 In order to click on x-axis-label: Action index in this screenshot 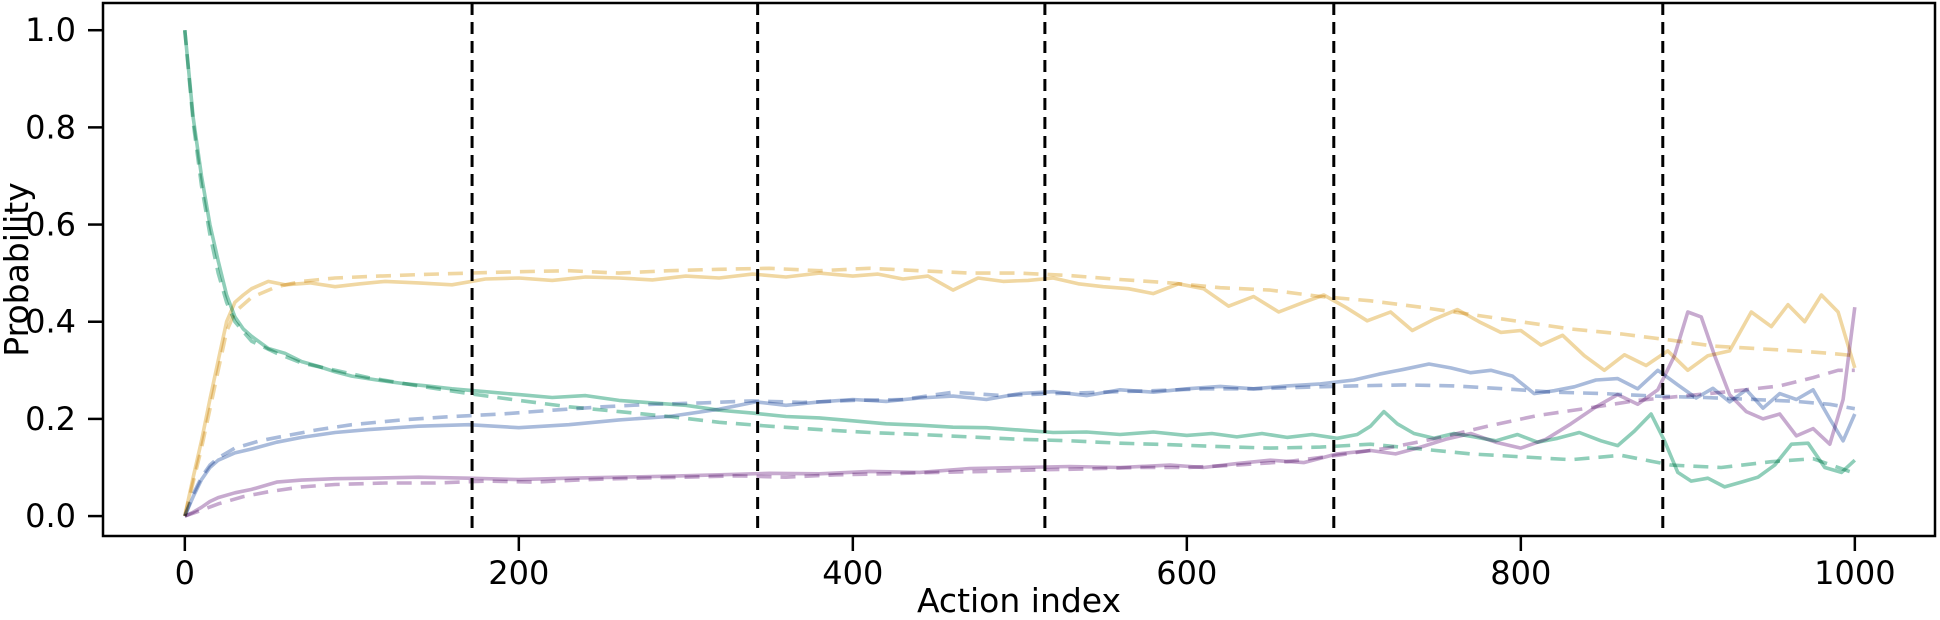, I will do `click(1019, 600)`.